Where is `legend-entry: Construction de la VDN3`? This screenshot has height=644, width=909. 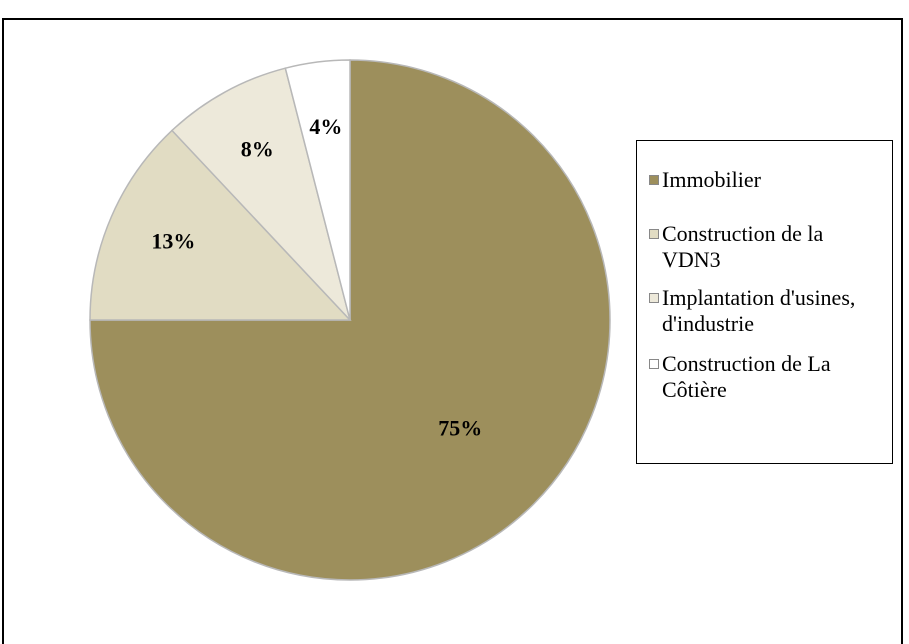
legend-entry: Construction de la VDN3 is located at coordinates (767, 247).